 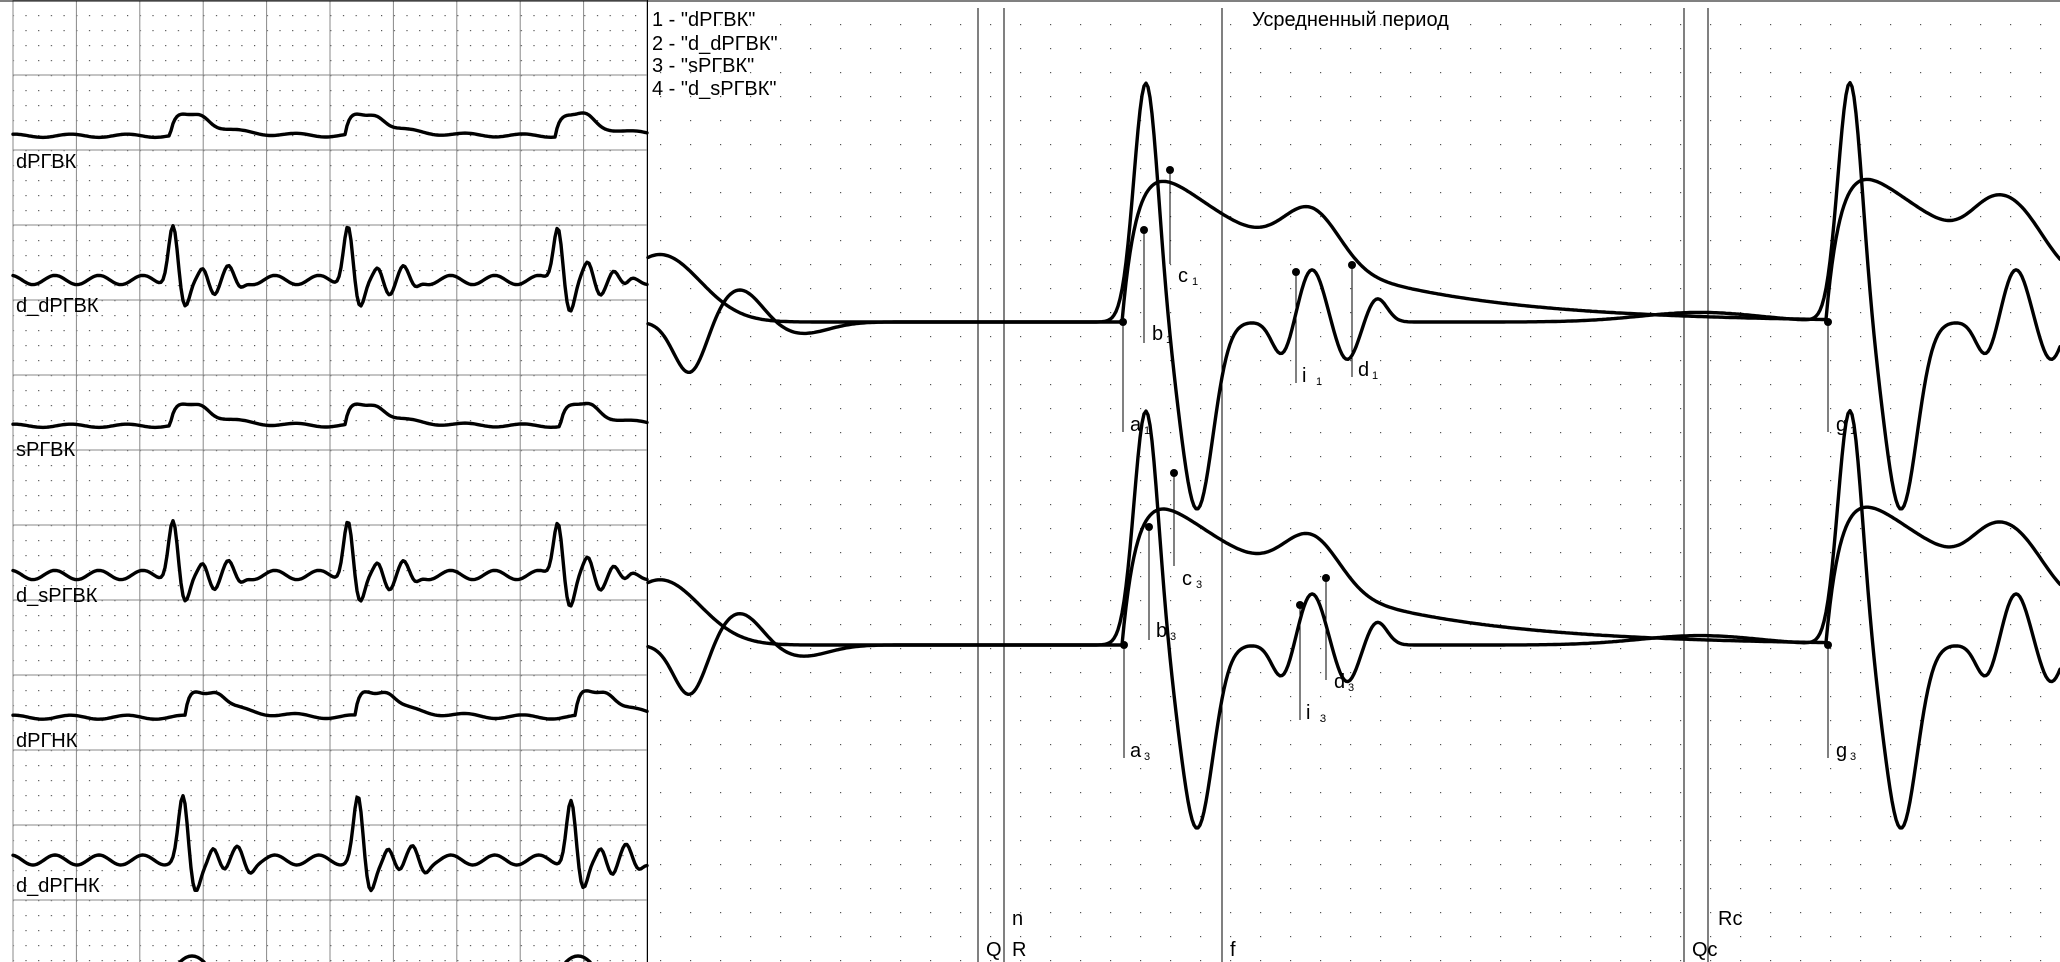 What do you see at coordinates (1363, 370) in the screenshot?
I see `upper-point-label: d` at bounding box center [1363, 370].